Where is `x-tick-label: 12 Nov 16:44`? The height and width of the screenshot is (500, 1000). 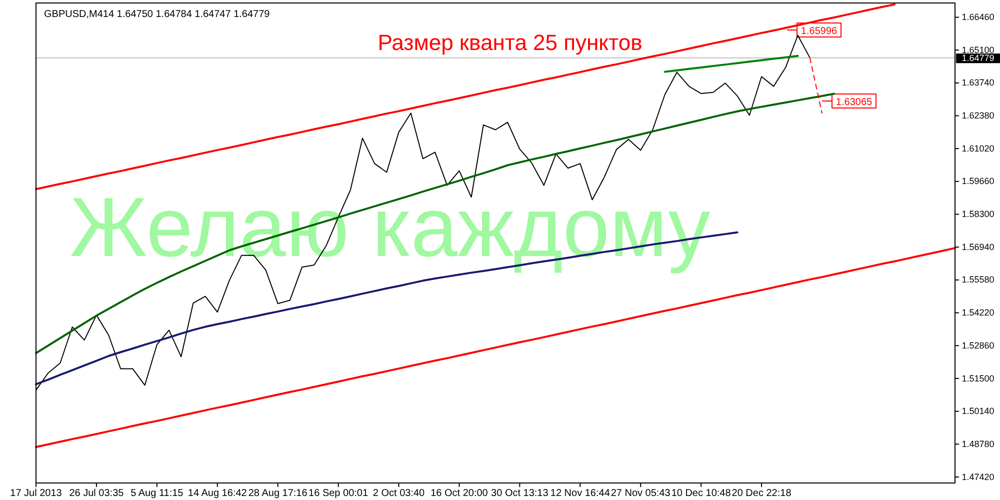 x-tick-label: 12 Nov 16:44 is located at coordinates (580, 493).